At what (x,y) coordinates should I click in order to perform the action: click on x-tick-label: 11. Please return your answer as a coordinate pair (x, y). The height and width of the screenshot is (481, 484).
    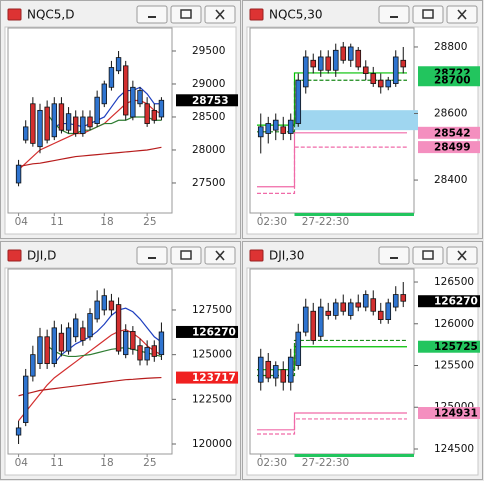
    Looking at the image, I should click on (56, 222).